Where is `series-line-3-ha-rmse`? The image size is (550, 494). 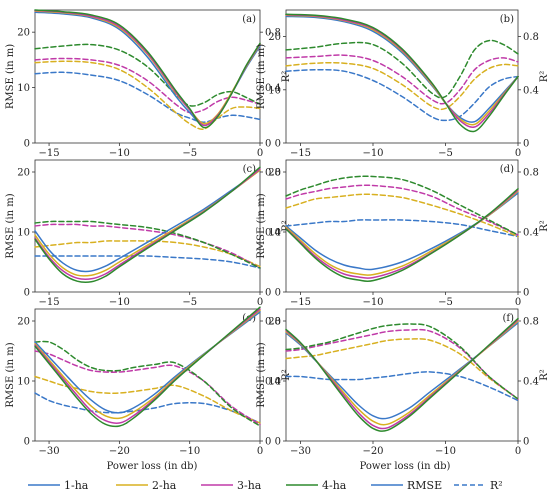 series-line-3-ha-rmse is located at coordinates (402, 234).